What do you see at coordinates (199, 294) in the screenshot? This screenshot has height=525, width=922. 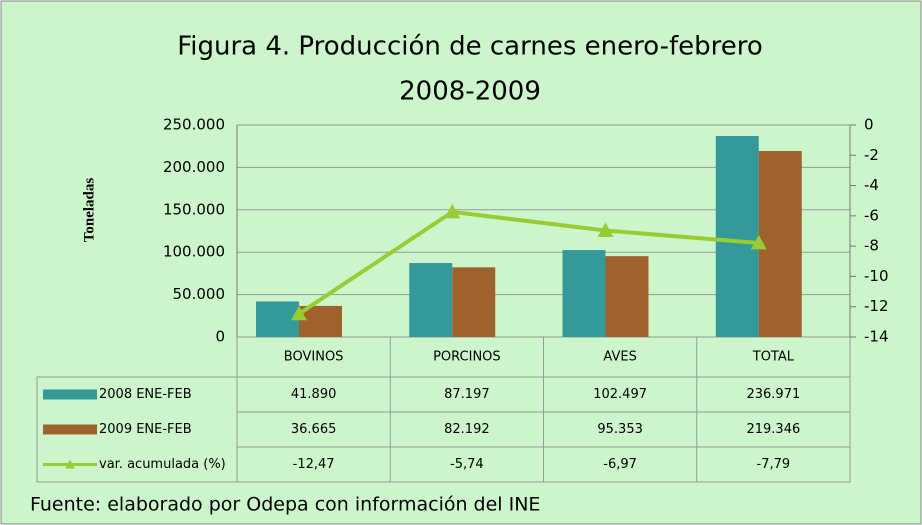 I see `y-tick-label: 50.000` at bounding box center [199, 294].